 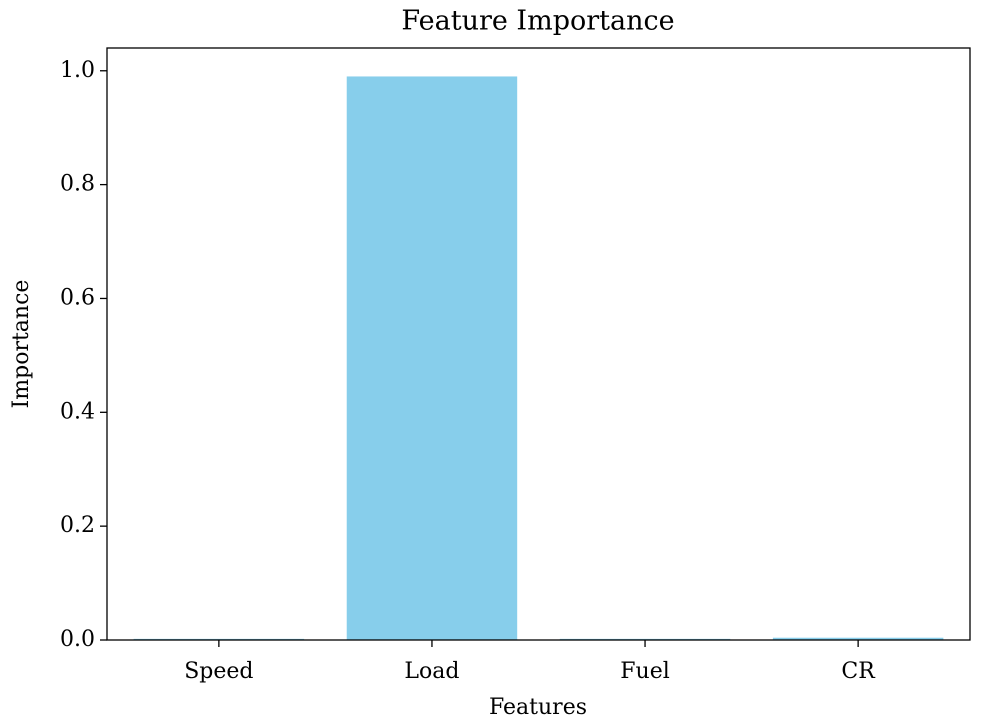 I want to click on x-tick-label: Fuel, so click(x=645, y=671).